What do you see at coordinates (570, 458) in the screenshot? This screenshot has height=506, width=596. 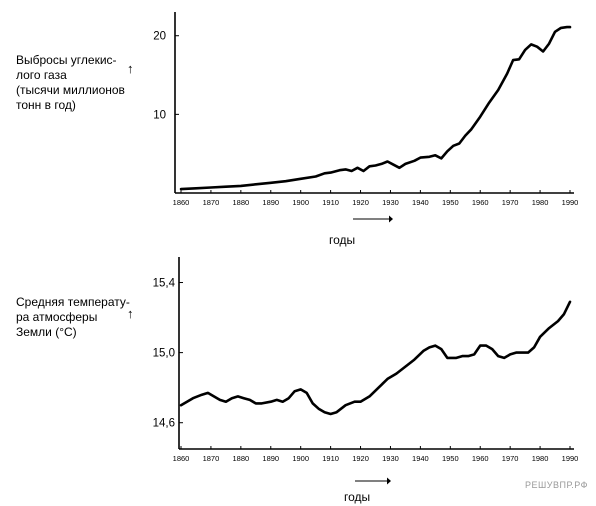 I see `temperature-x-tick-label: 1990` at bounding box center [570, 458].